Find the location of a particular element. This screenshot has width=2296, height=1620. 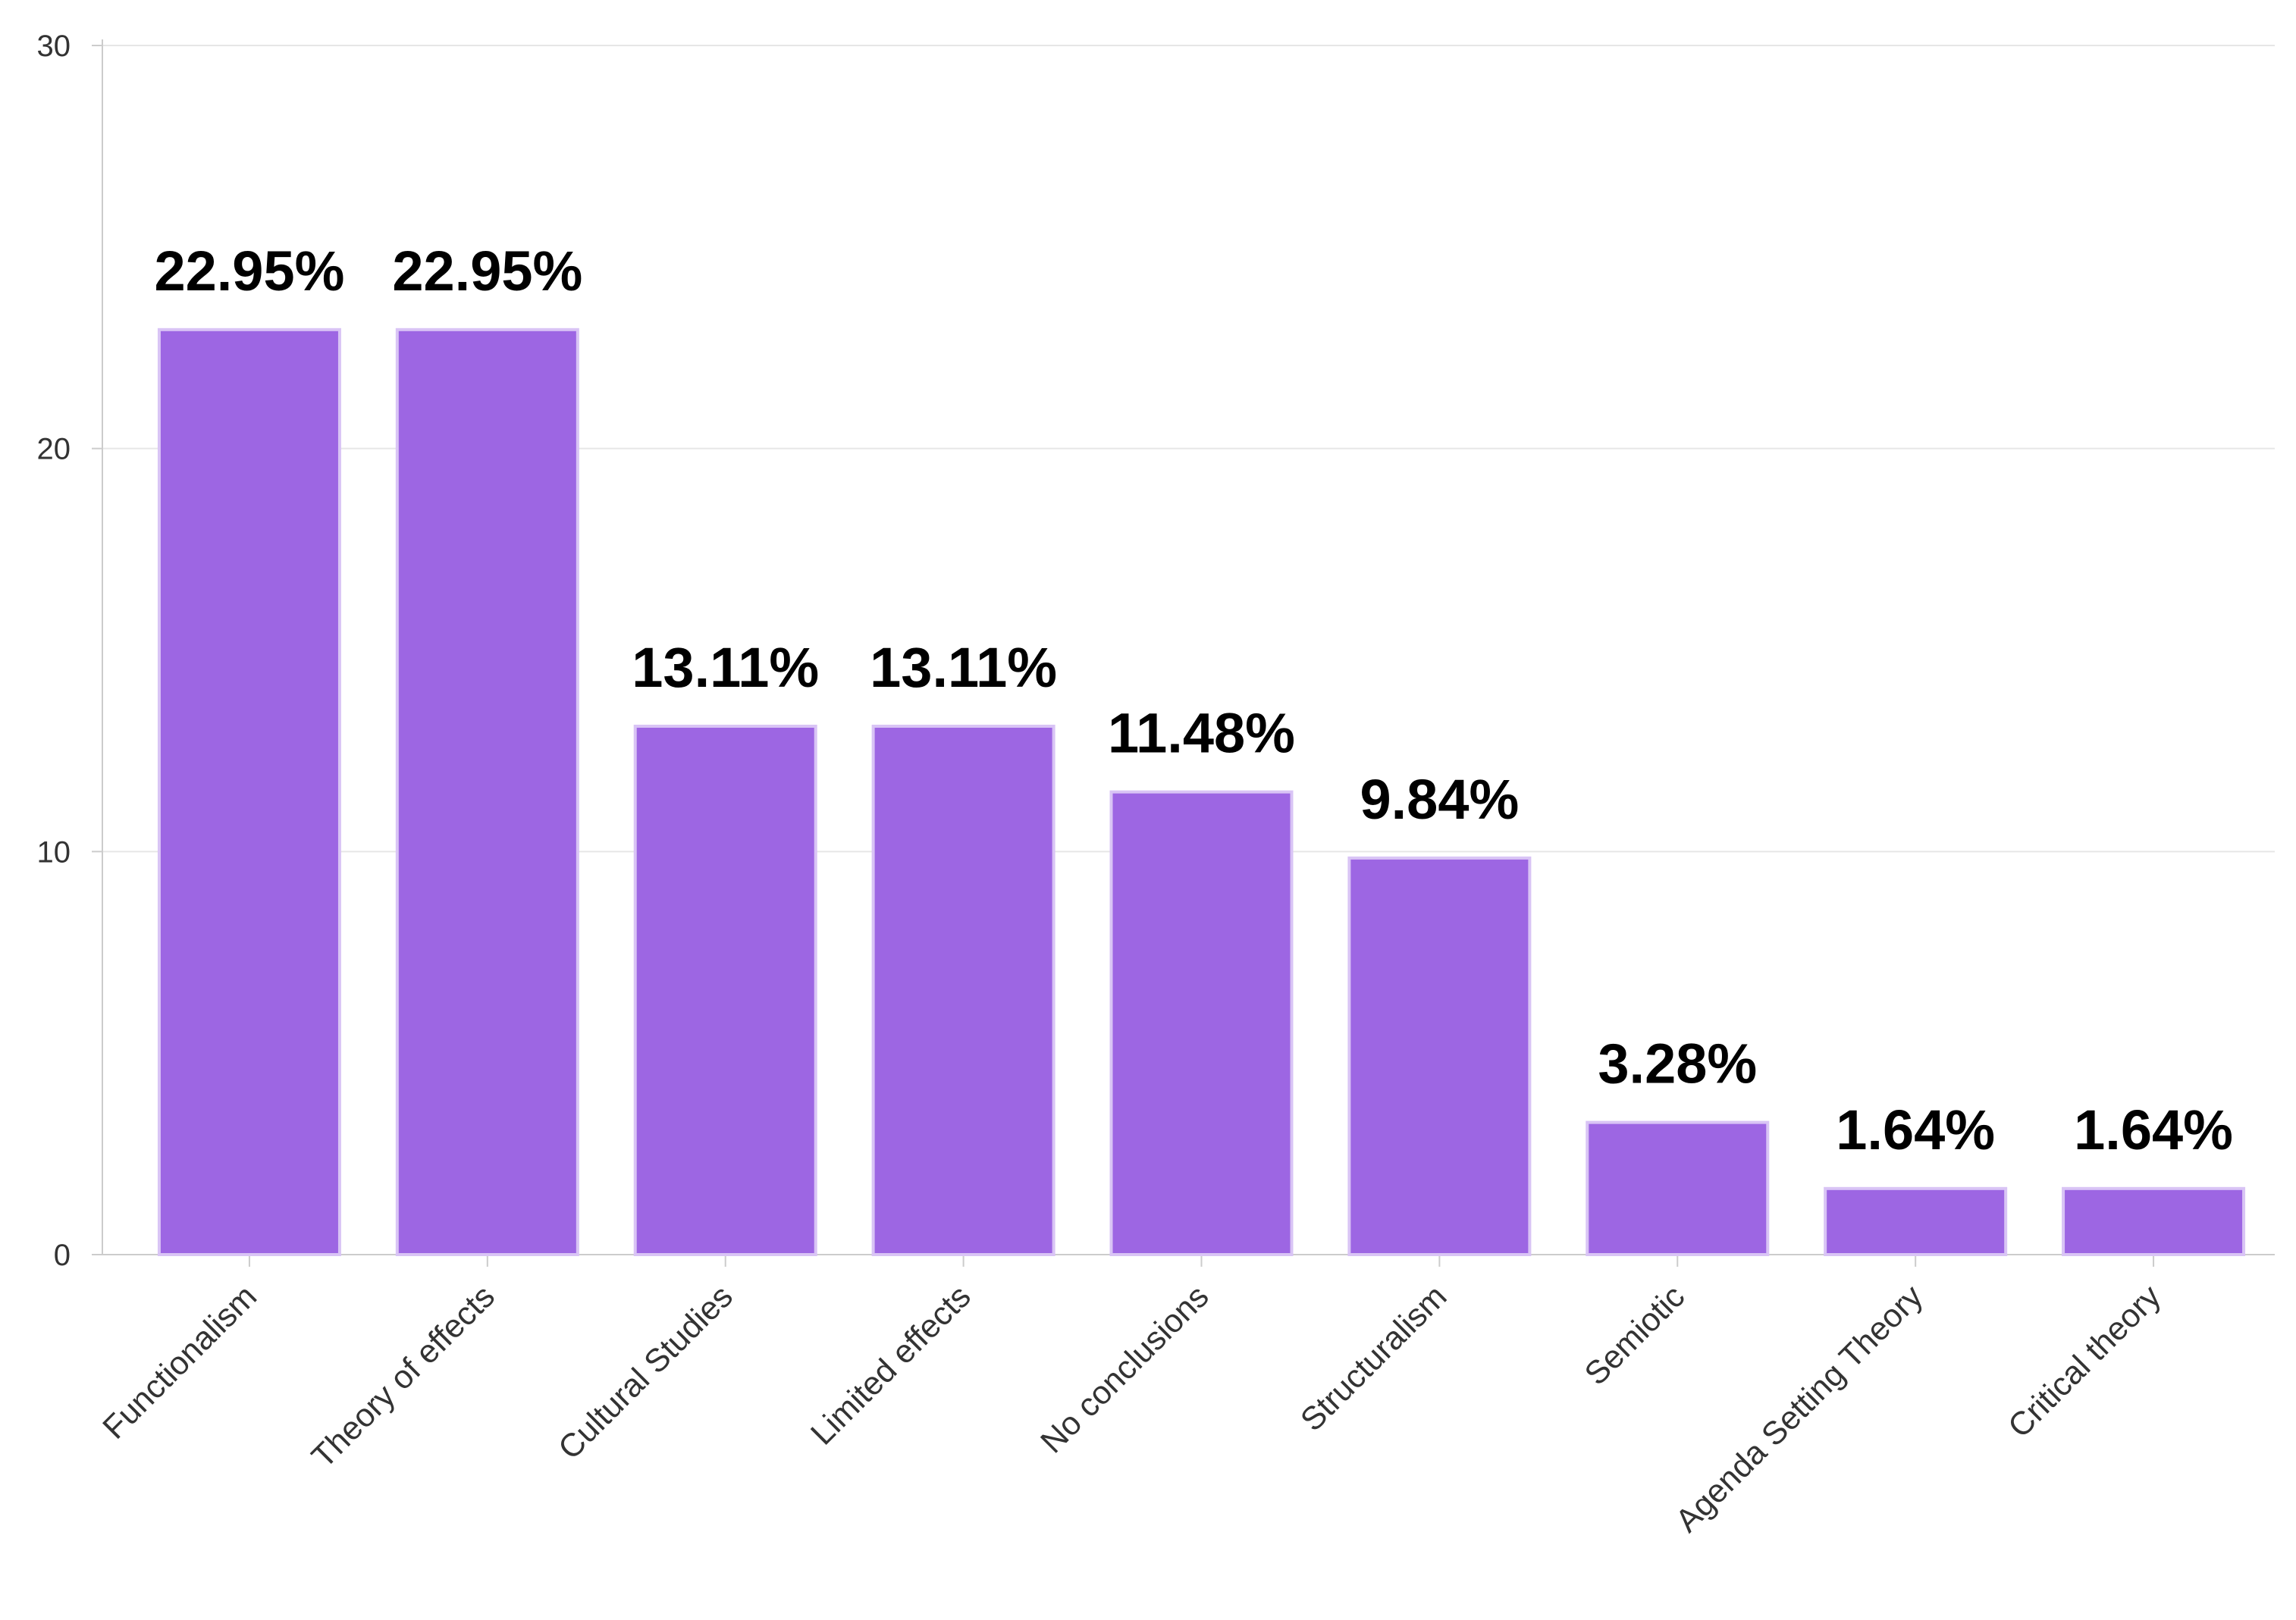

category-label: Limited effects is located at coordinates (890, 1365).